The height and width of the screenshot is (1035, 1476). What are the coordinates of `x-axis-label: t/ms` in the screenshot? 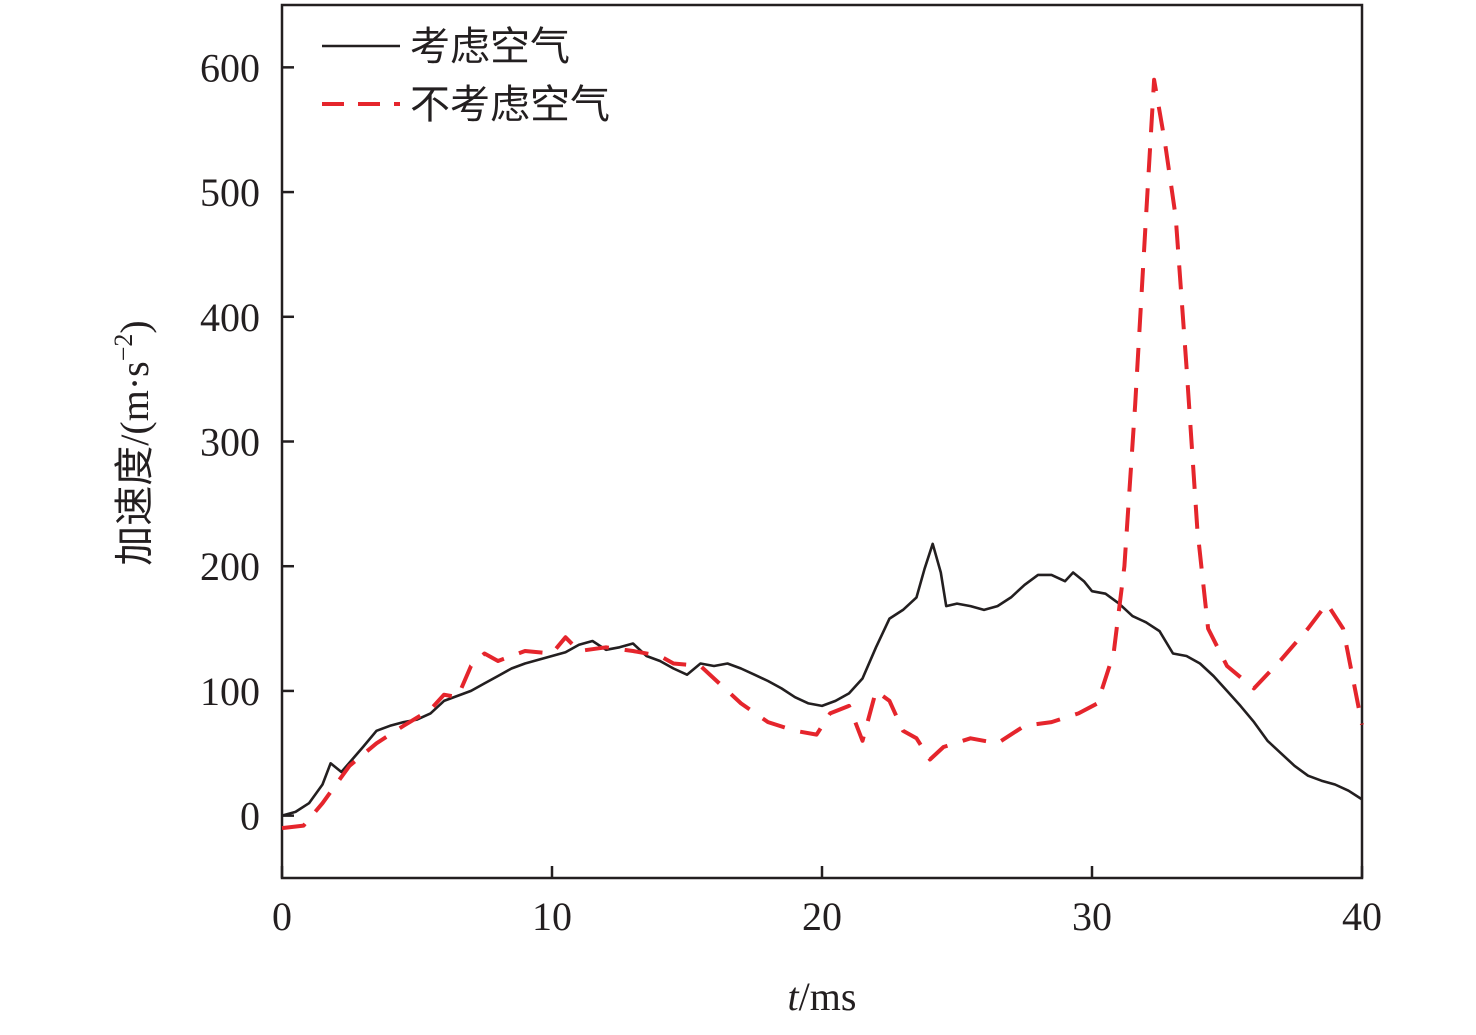 It's located at (822, 996).